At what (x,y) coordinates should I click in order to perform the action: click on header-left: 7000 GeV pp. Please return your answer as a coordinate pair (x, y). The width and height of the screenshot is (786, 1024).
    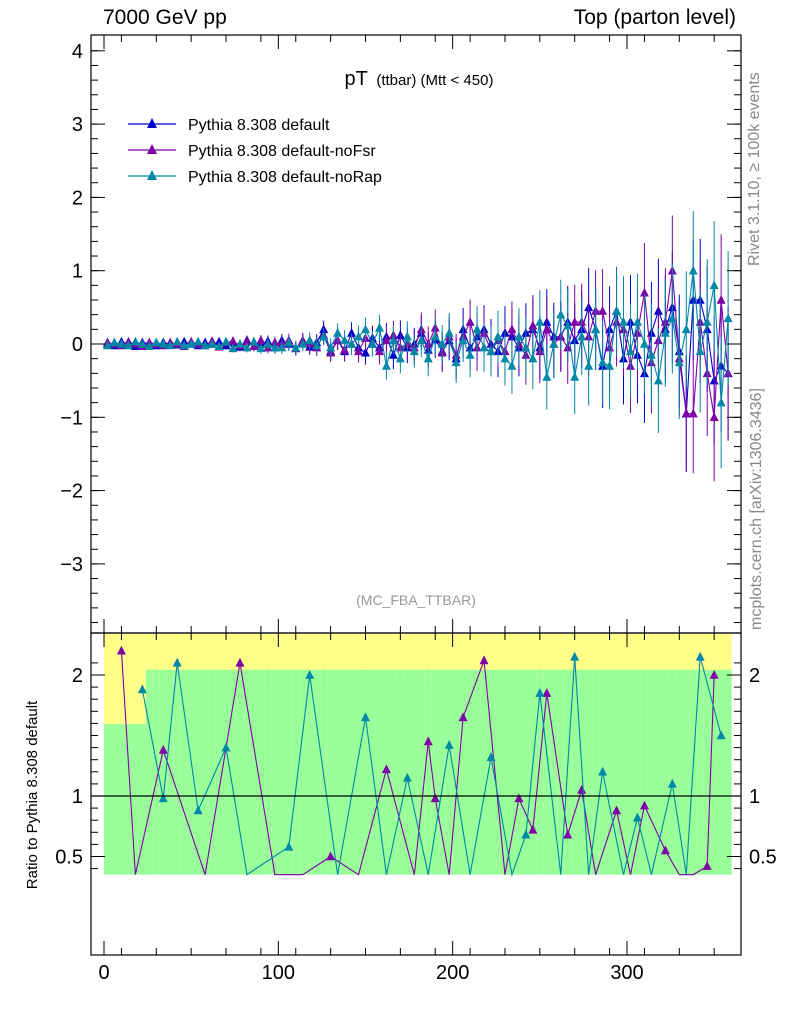
    Looking at the image, I should click on (165, 17).